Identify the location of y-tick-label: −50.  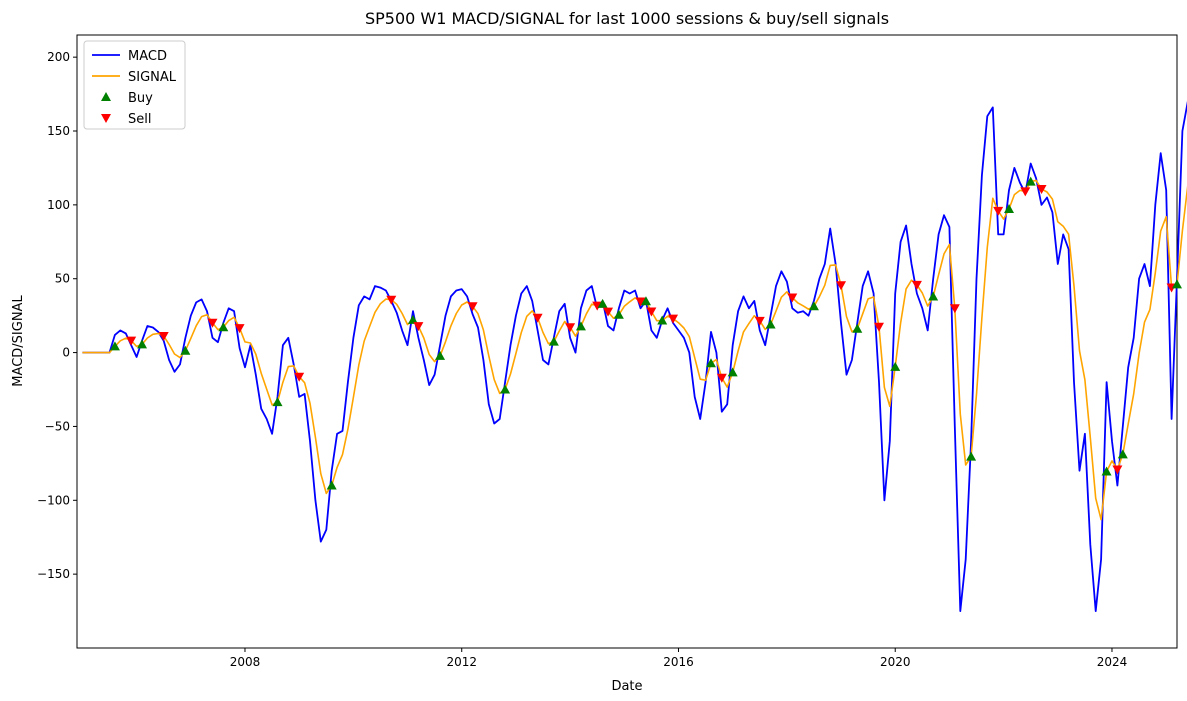
(57, 426).